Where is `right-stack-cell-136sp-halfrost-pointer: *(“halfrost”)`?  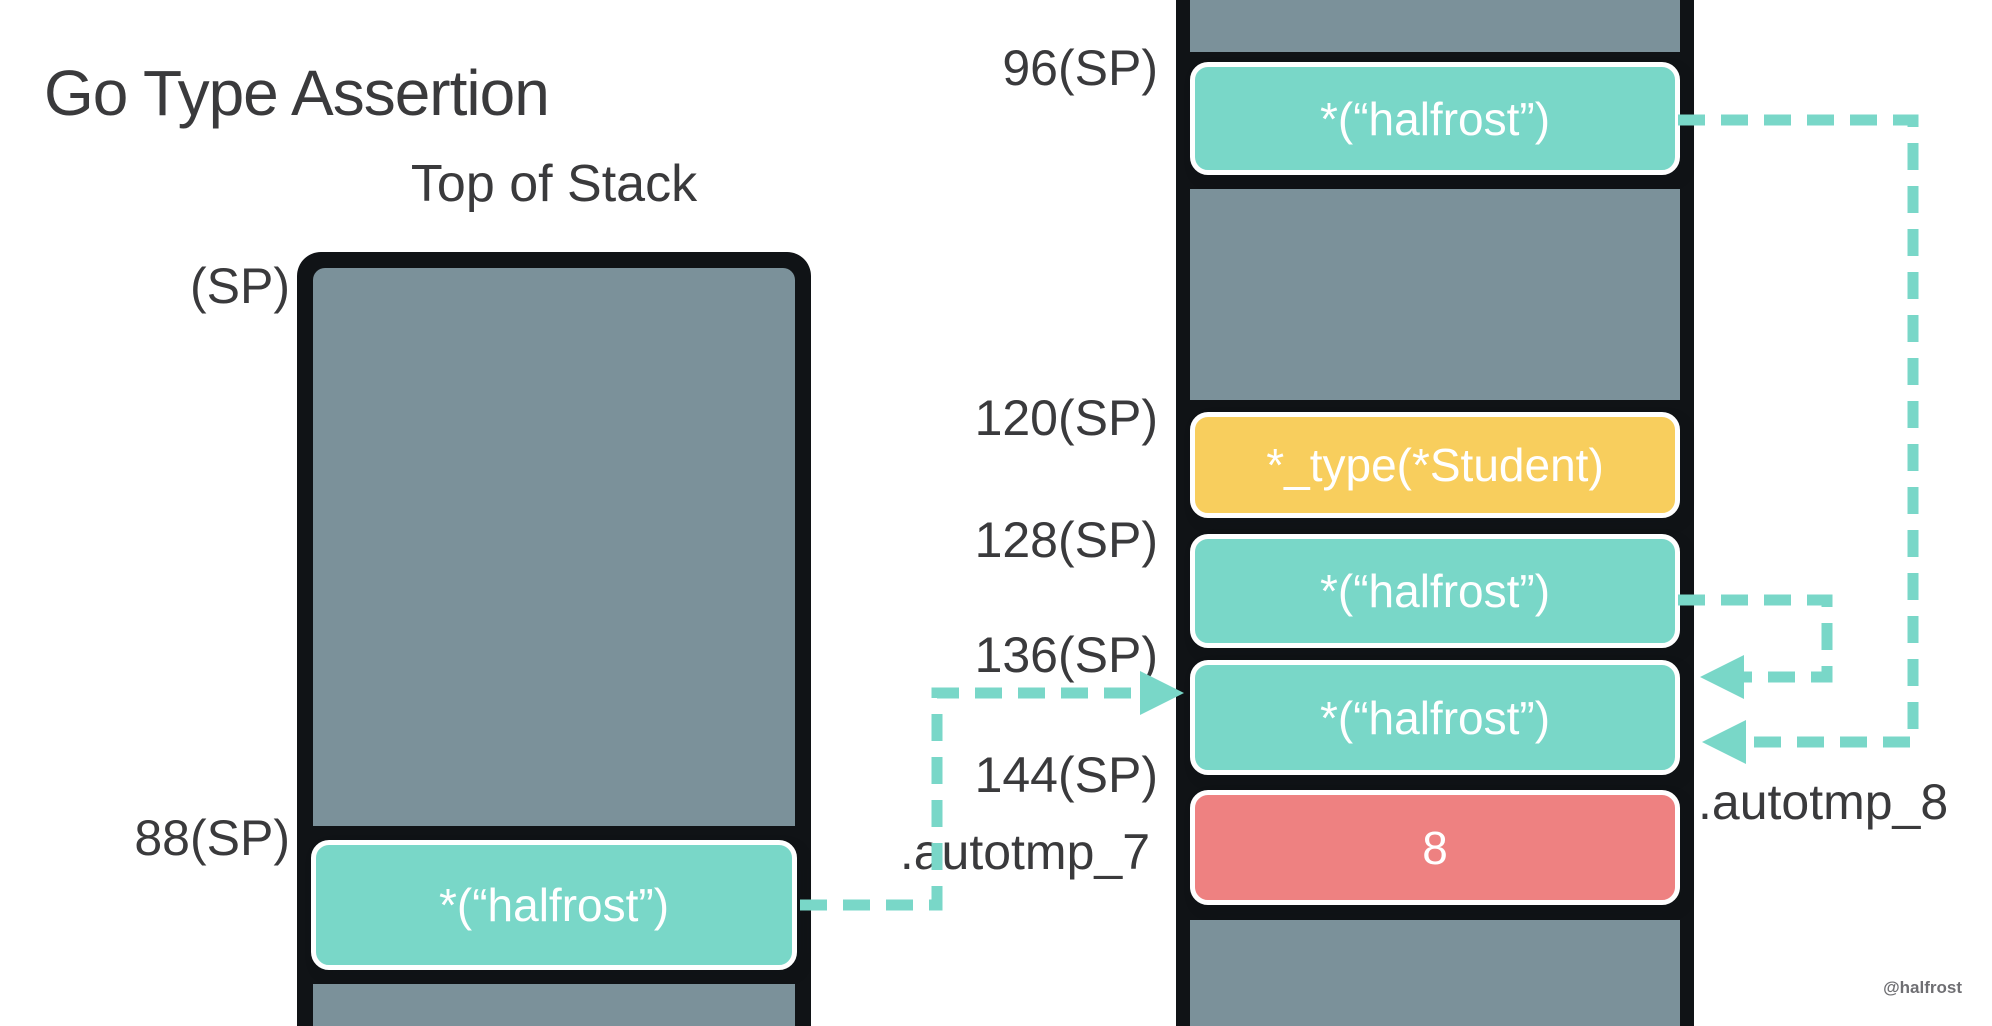 right-stack-cell-136sp-halfrost-pointer: *(“halfrost”) is located at coordinates (1435, 717).